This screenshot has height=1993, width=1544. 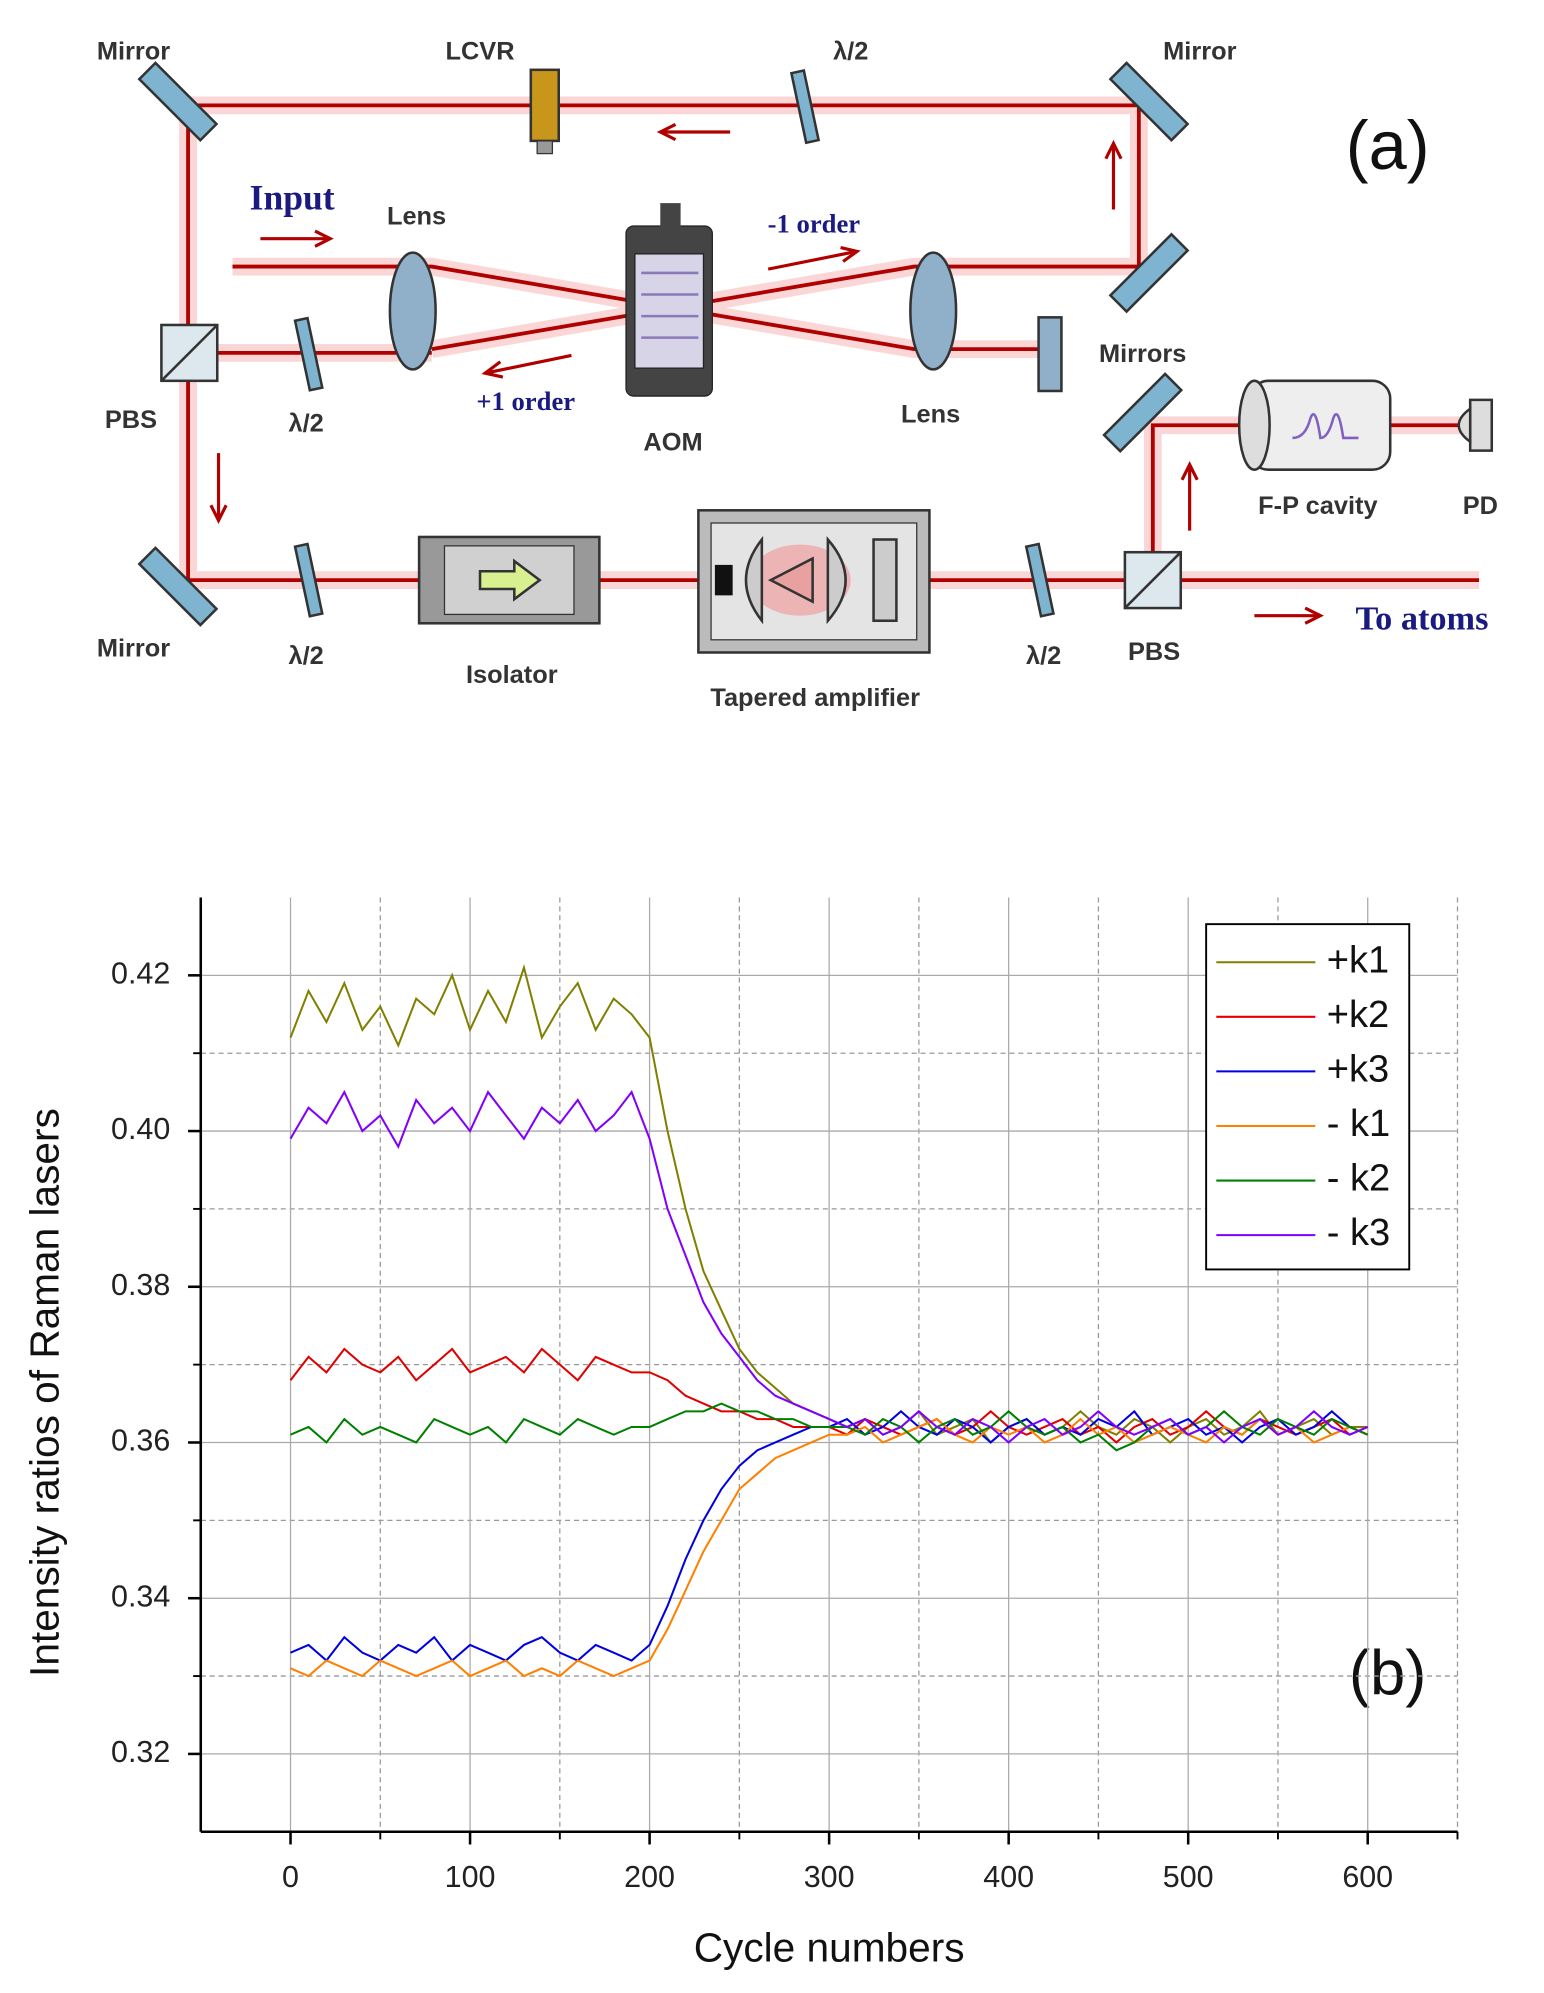 What do you see at coordinates (829, 1266) in the screenshot?
I see `series-line` at bounding box center [829, 1266].